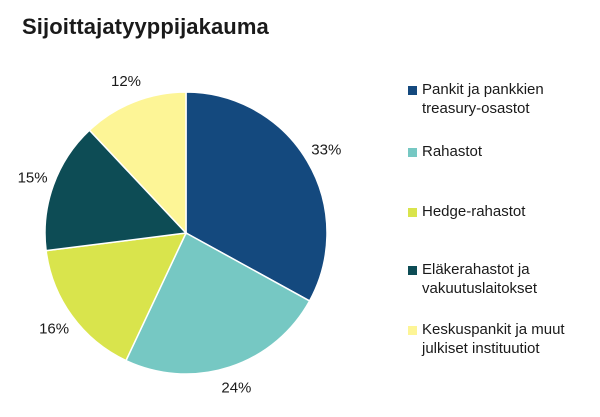 The image size is (600, 417). I want to click on legend-swatch-elakerahastot, so click(412, 270).